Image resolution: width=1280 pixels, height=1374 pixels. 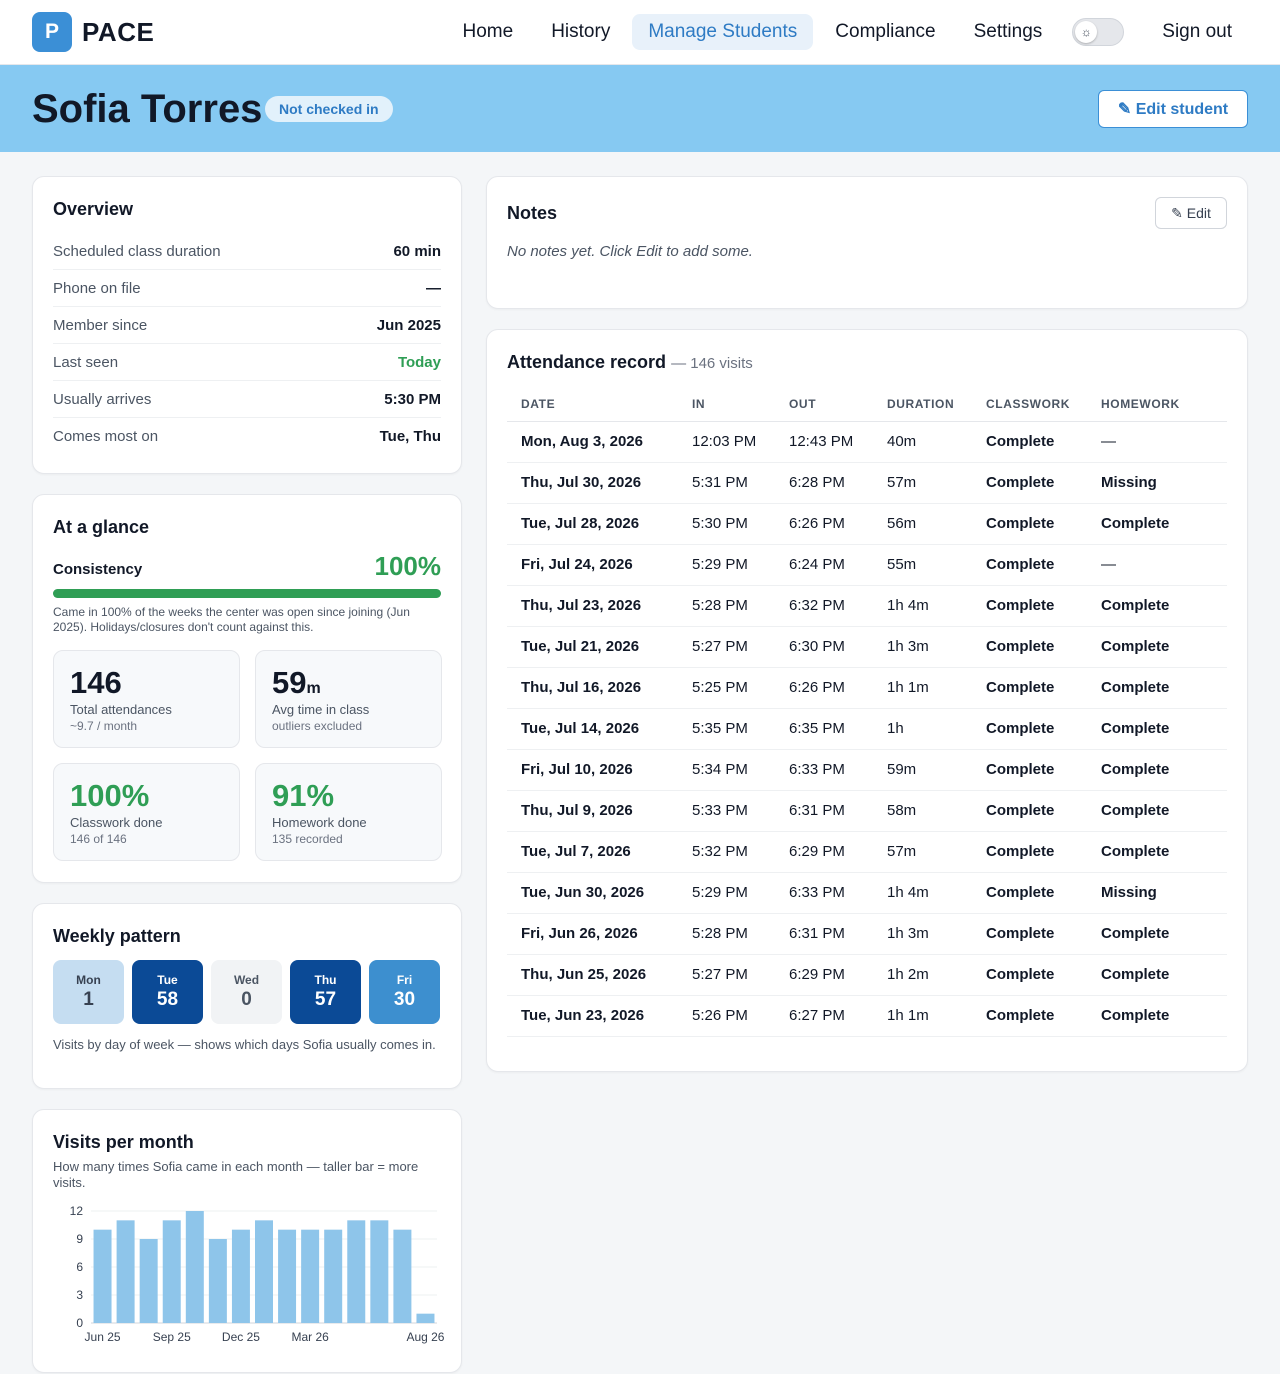 I want to click on cell-in: 5:35 PM, so click(x=726, y=729).